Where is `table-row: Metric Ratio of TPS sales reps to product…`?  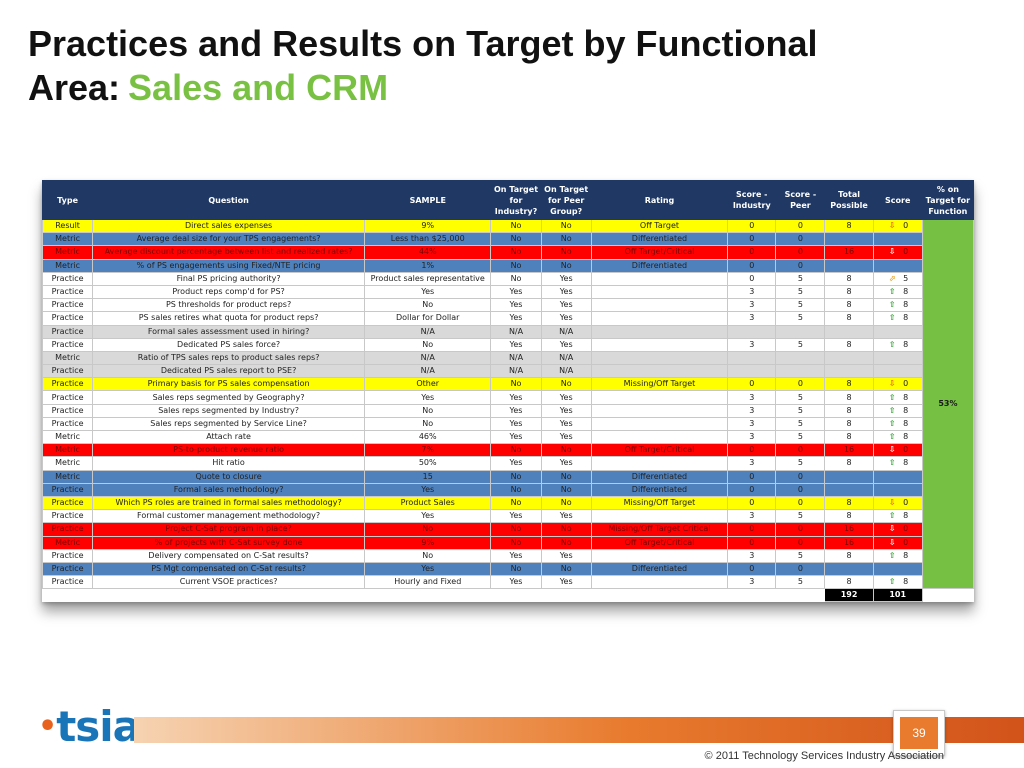 table-row: Metric Ratio of TPS sales reps to product… is located at coordinates (507, 358).